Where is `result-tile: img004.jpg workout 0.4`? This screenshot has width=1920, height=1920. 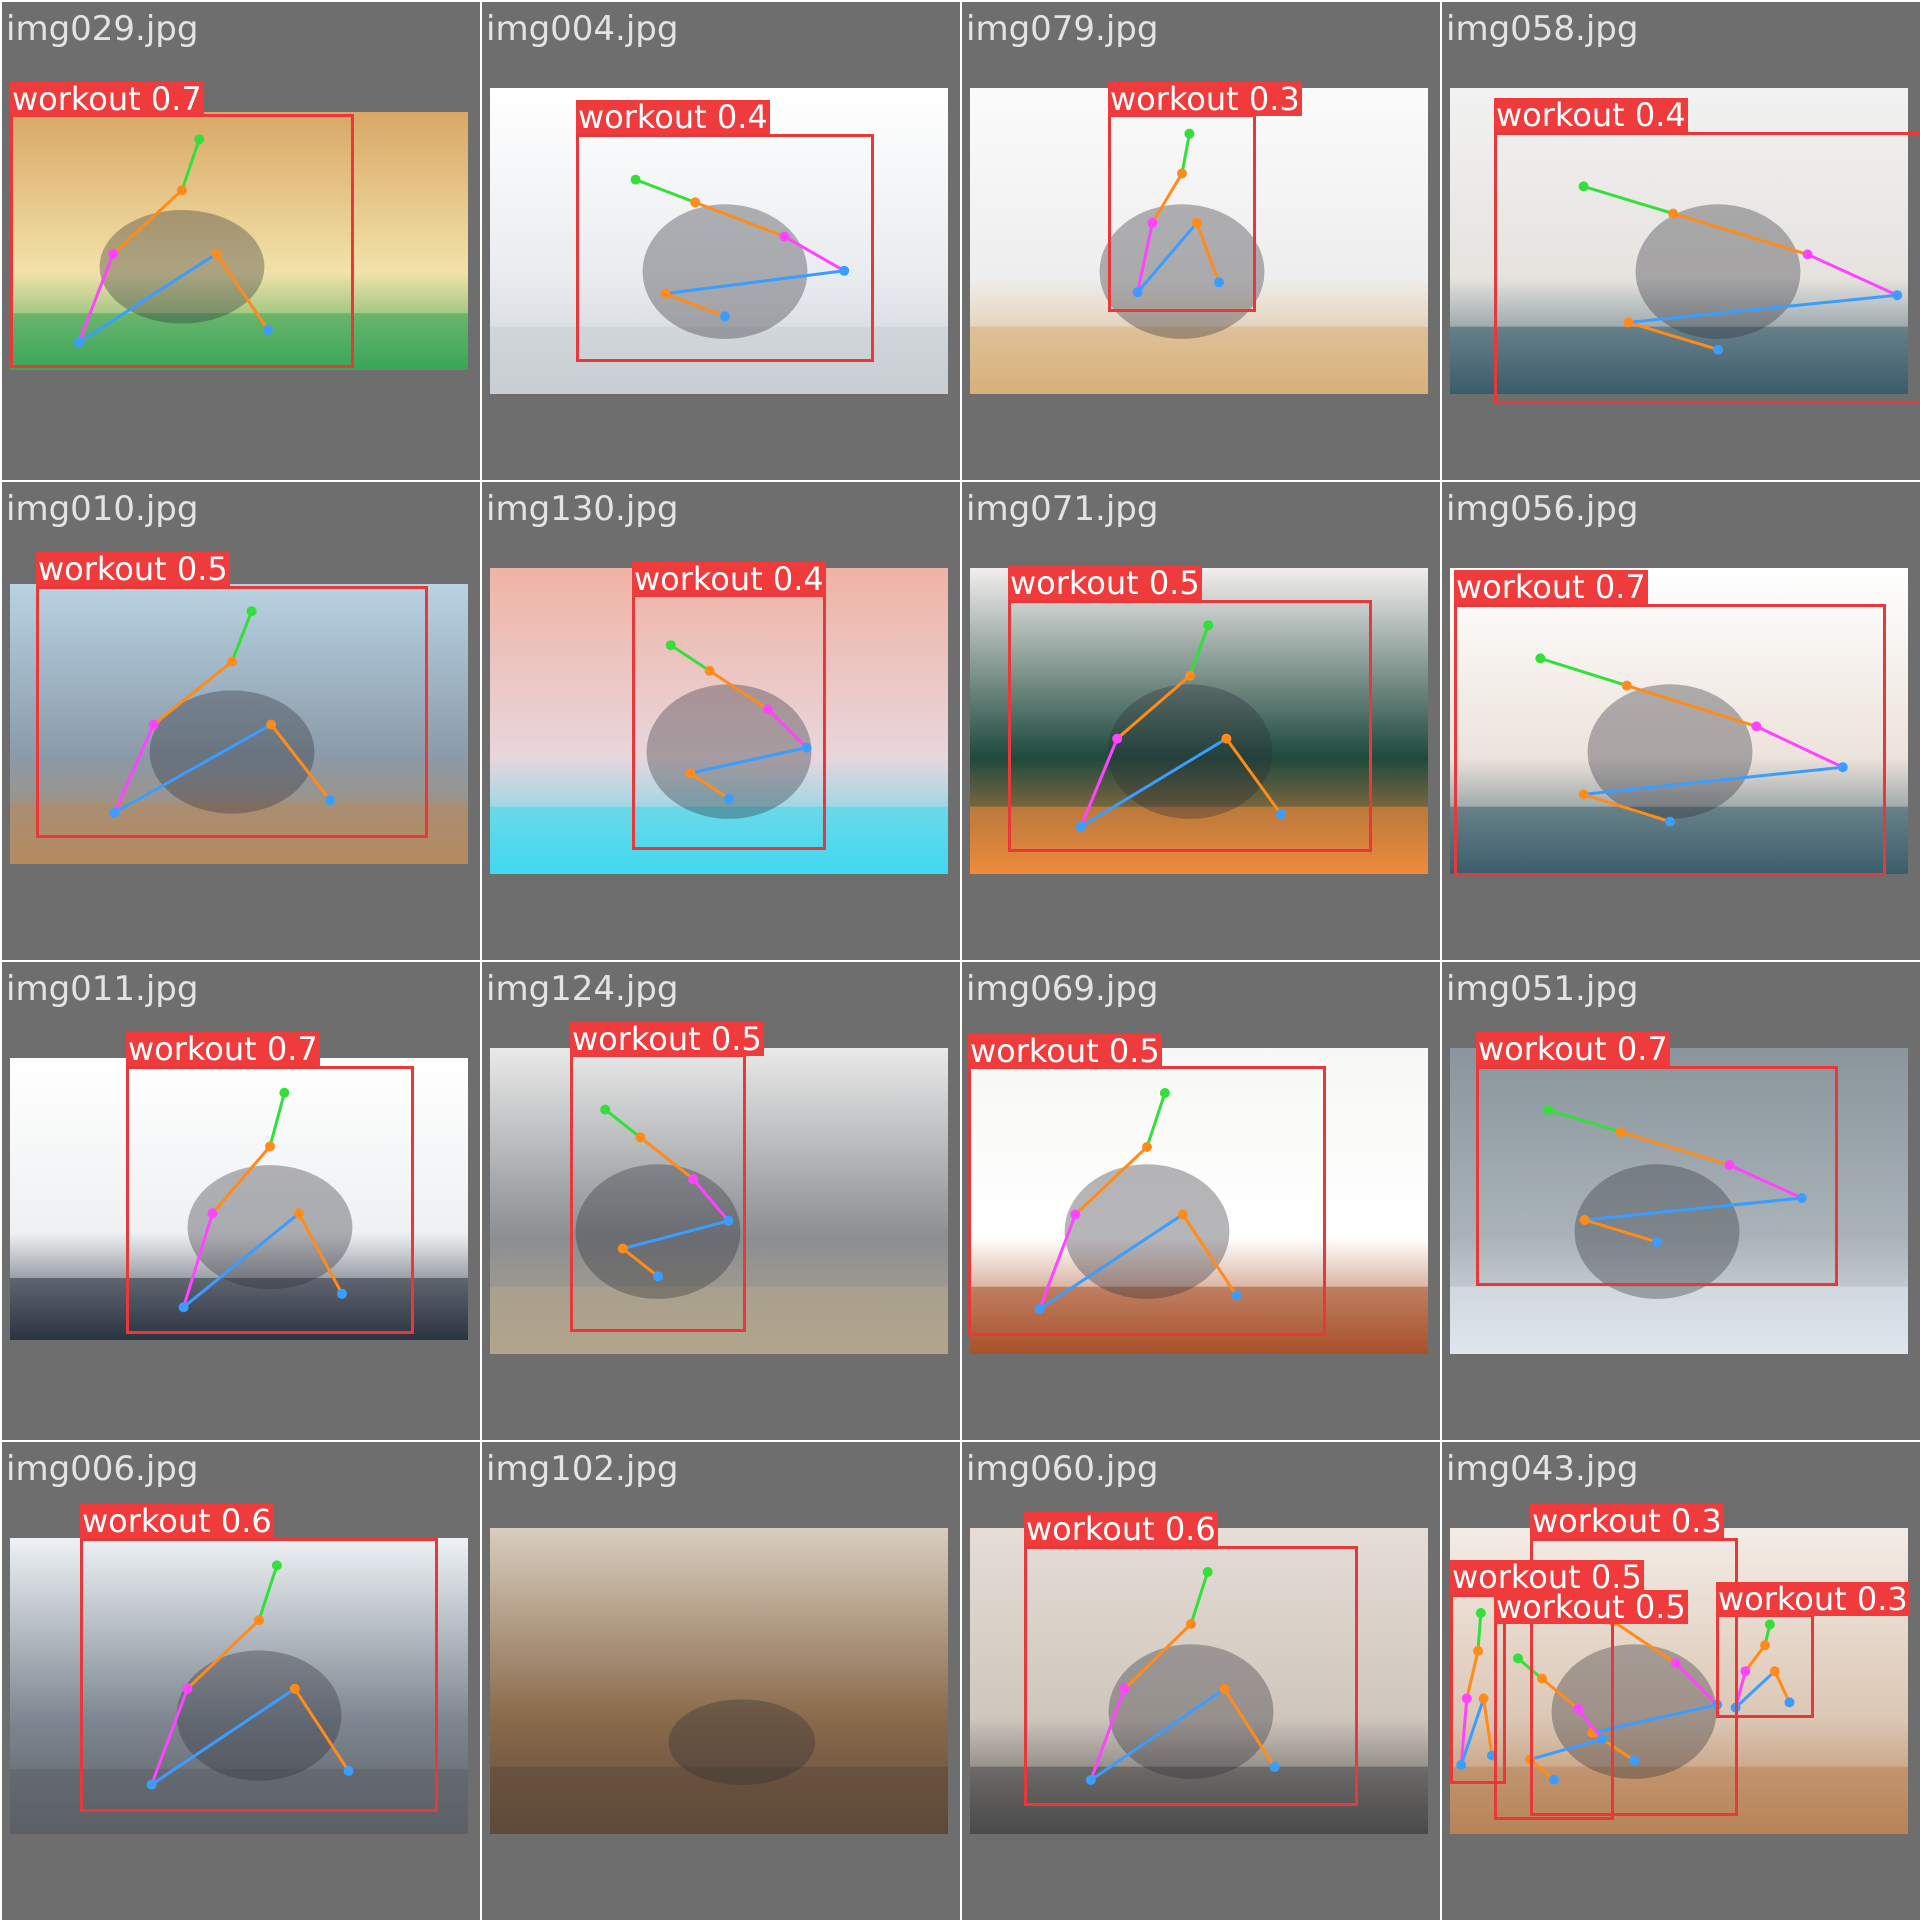 result-tile: img004.jpg workout 0.4 is located at coordinates (721, 241).